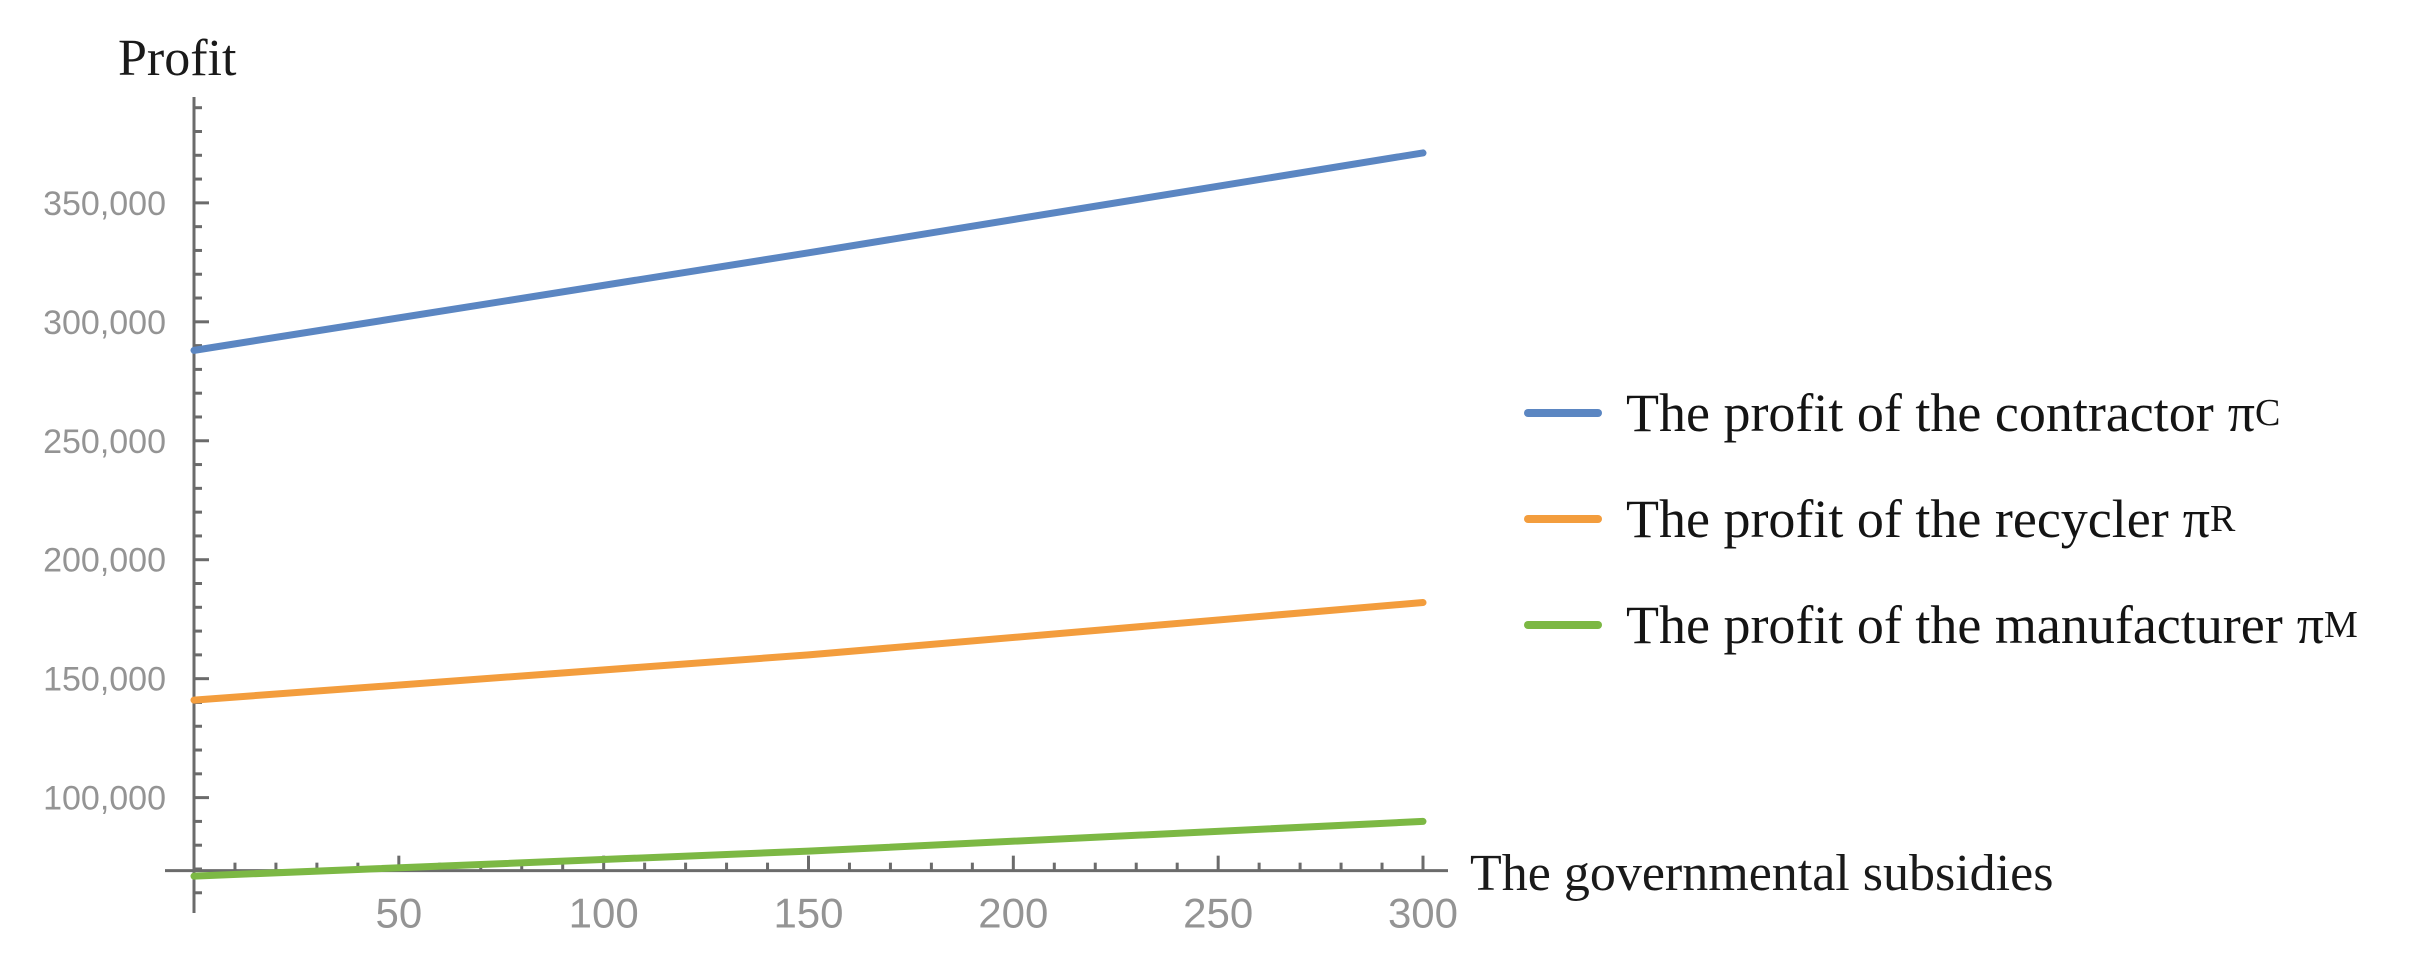 The height and width of the screenshot is (958, 2433). What do you see at coordinates (808, 913) in the screenshot?
I see `x-tick-label: 150` at bounding box center [808, 913].